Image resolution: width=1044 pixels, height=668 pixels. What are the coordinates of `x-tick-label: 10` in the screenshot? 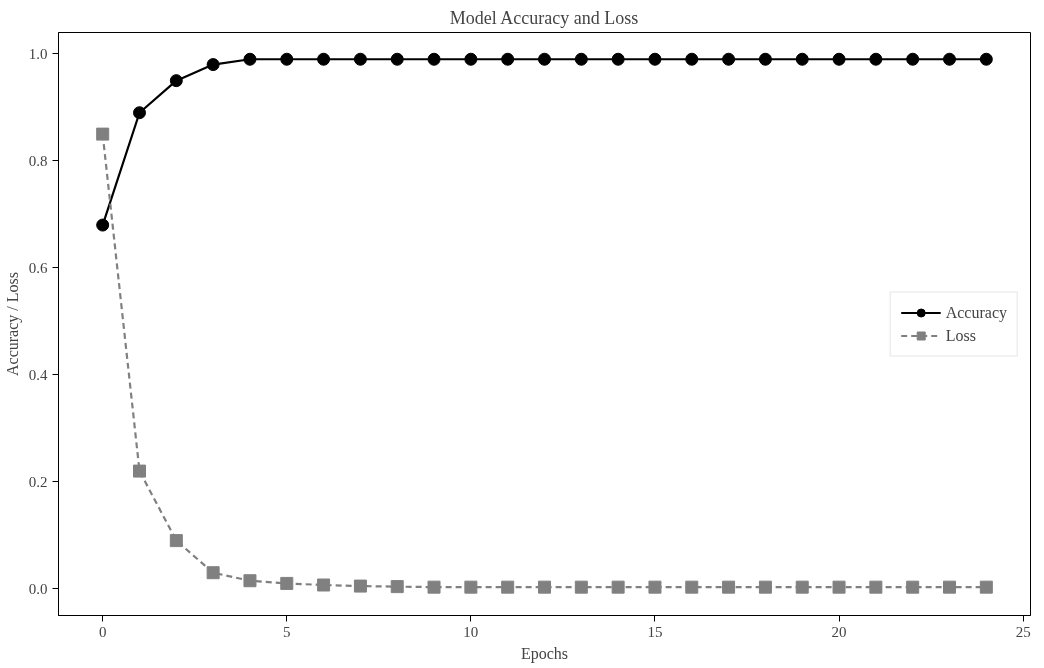 It's located at (471, 631).